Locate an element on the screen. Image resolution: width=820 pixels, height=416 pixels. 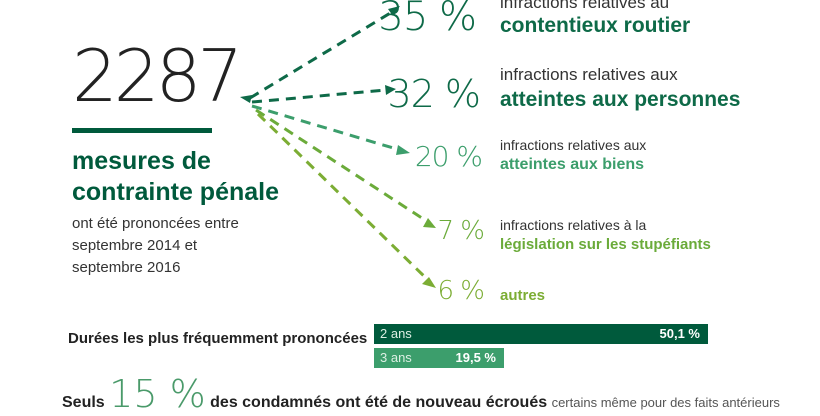
category-biens-bold: atteintes aux biens is located at coordinates (572, 164).